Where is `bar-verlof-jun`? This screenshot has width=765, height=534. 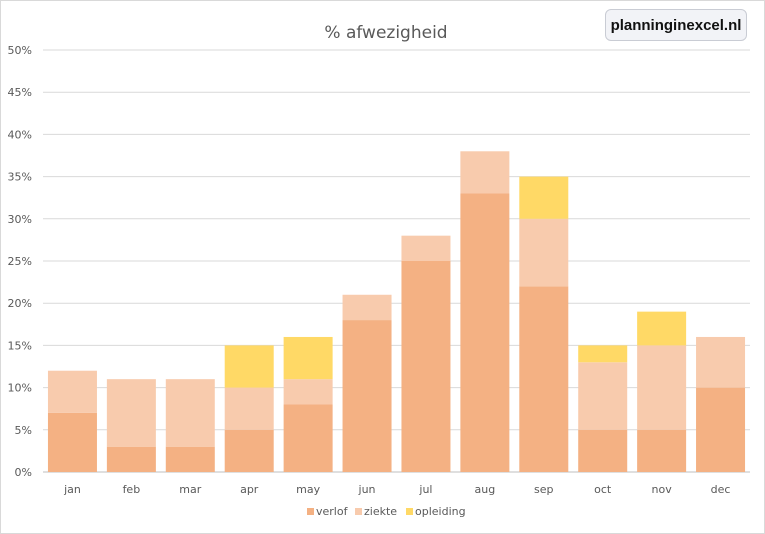 bar-verlof-jun is located at coordinates (367, 396).